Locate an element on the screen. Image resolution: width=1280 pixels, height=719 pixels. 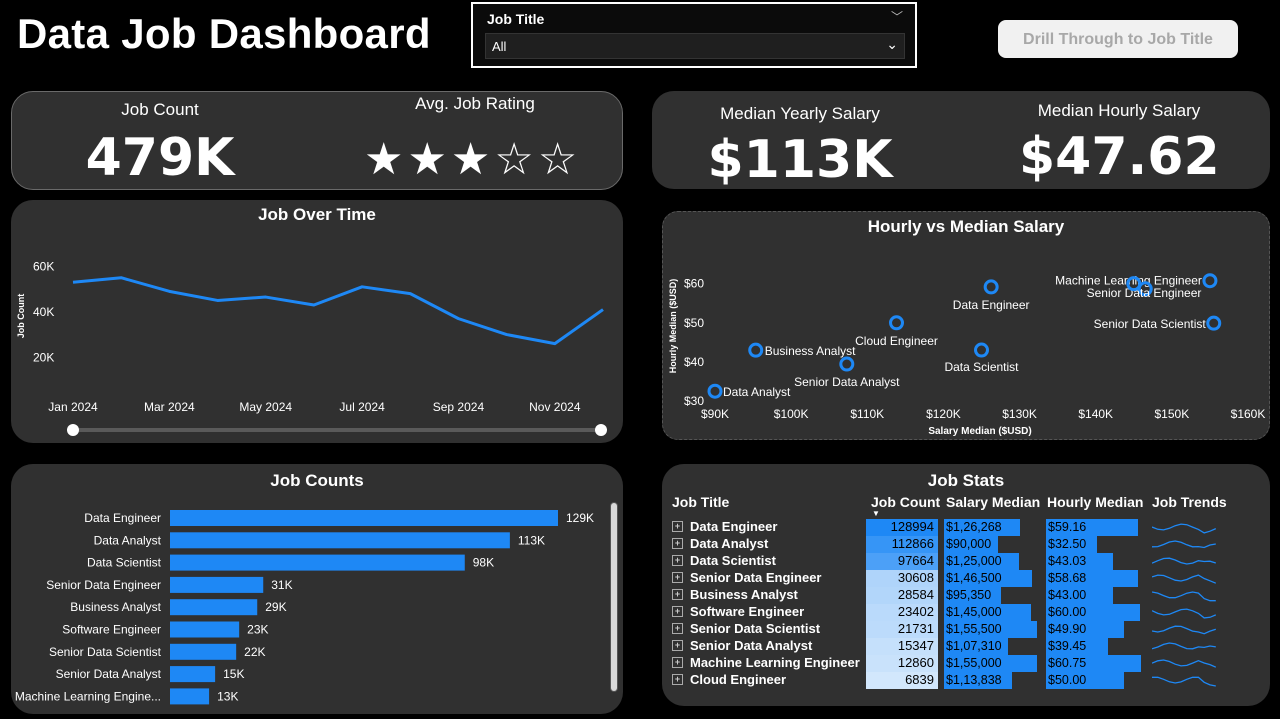
bar-value-label: 13K is located at coordinates (227, 696).